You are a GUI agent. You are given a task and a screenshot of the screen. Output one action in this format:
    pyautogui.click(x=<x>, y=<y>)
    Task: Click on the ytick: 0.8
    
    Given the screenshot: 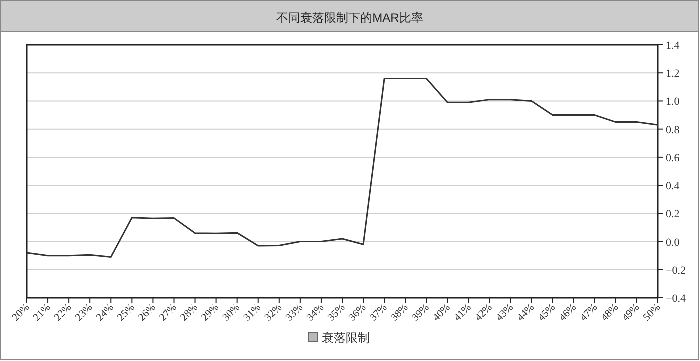 What is the action you would take?
    pyautogui.click(x=673, y=130)
    